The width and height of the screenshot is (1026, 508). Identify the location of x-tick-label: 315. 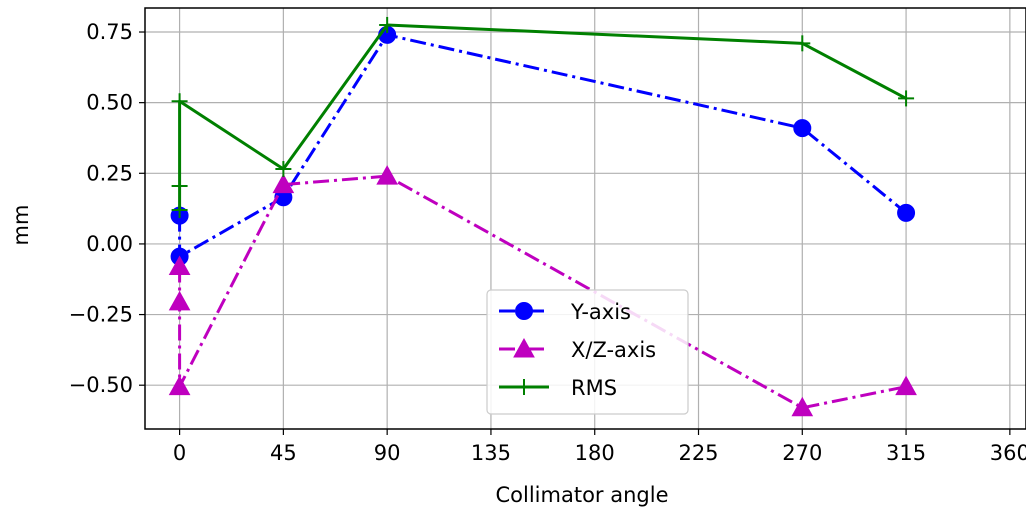
(906, 453).